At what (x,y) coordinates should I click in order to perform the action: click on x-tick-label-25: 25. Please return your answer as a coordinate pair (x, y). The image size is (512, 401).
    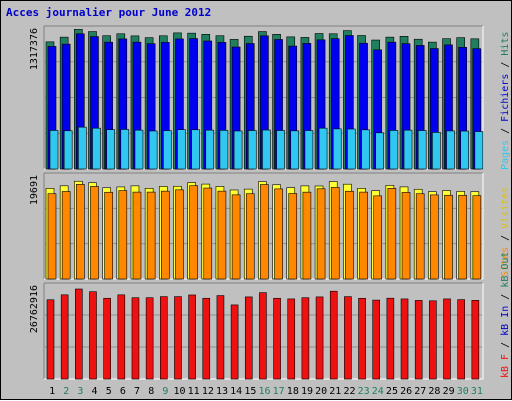
    Looking at the image, I should click on (392, 391).